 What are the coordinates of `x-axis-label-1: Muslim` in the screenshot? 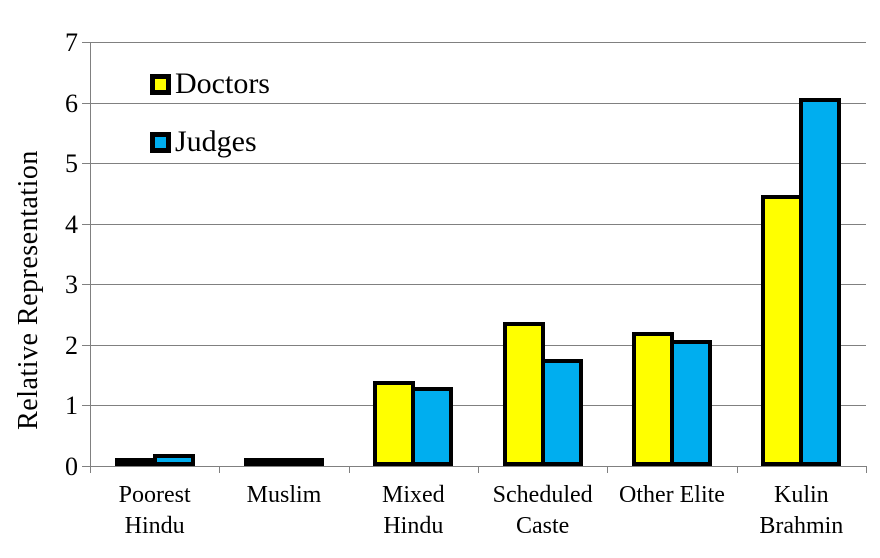 It's located at (283, 495).